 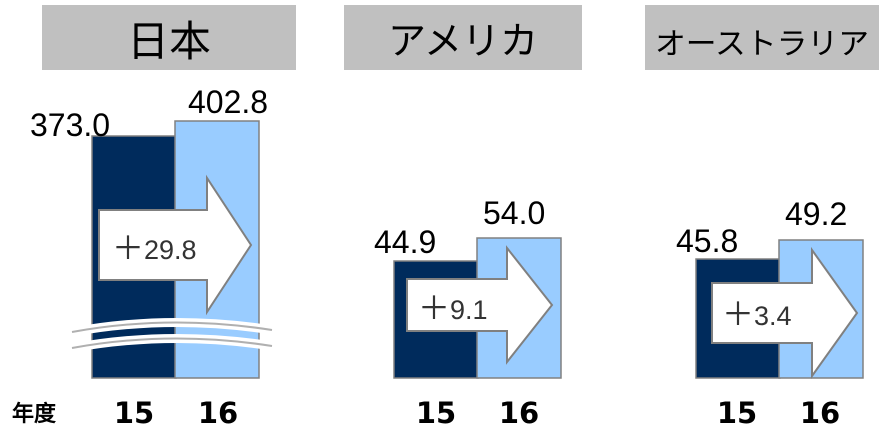 I want to click on value-label-usa-16: 54.0, so click(x=514, y=213).